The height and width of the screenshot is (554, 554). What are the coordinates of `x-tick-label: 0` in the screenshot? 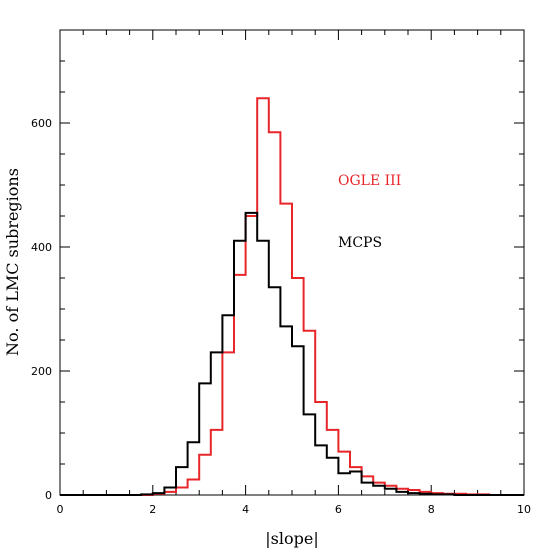 It's located at (60, 509).